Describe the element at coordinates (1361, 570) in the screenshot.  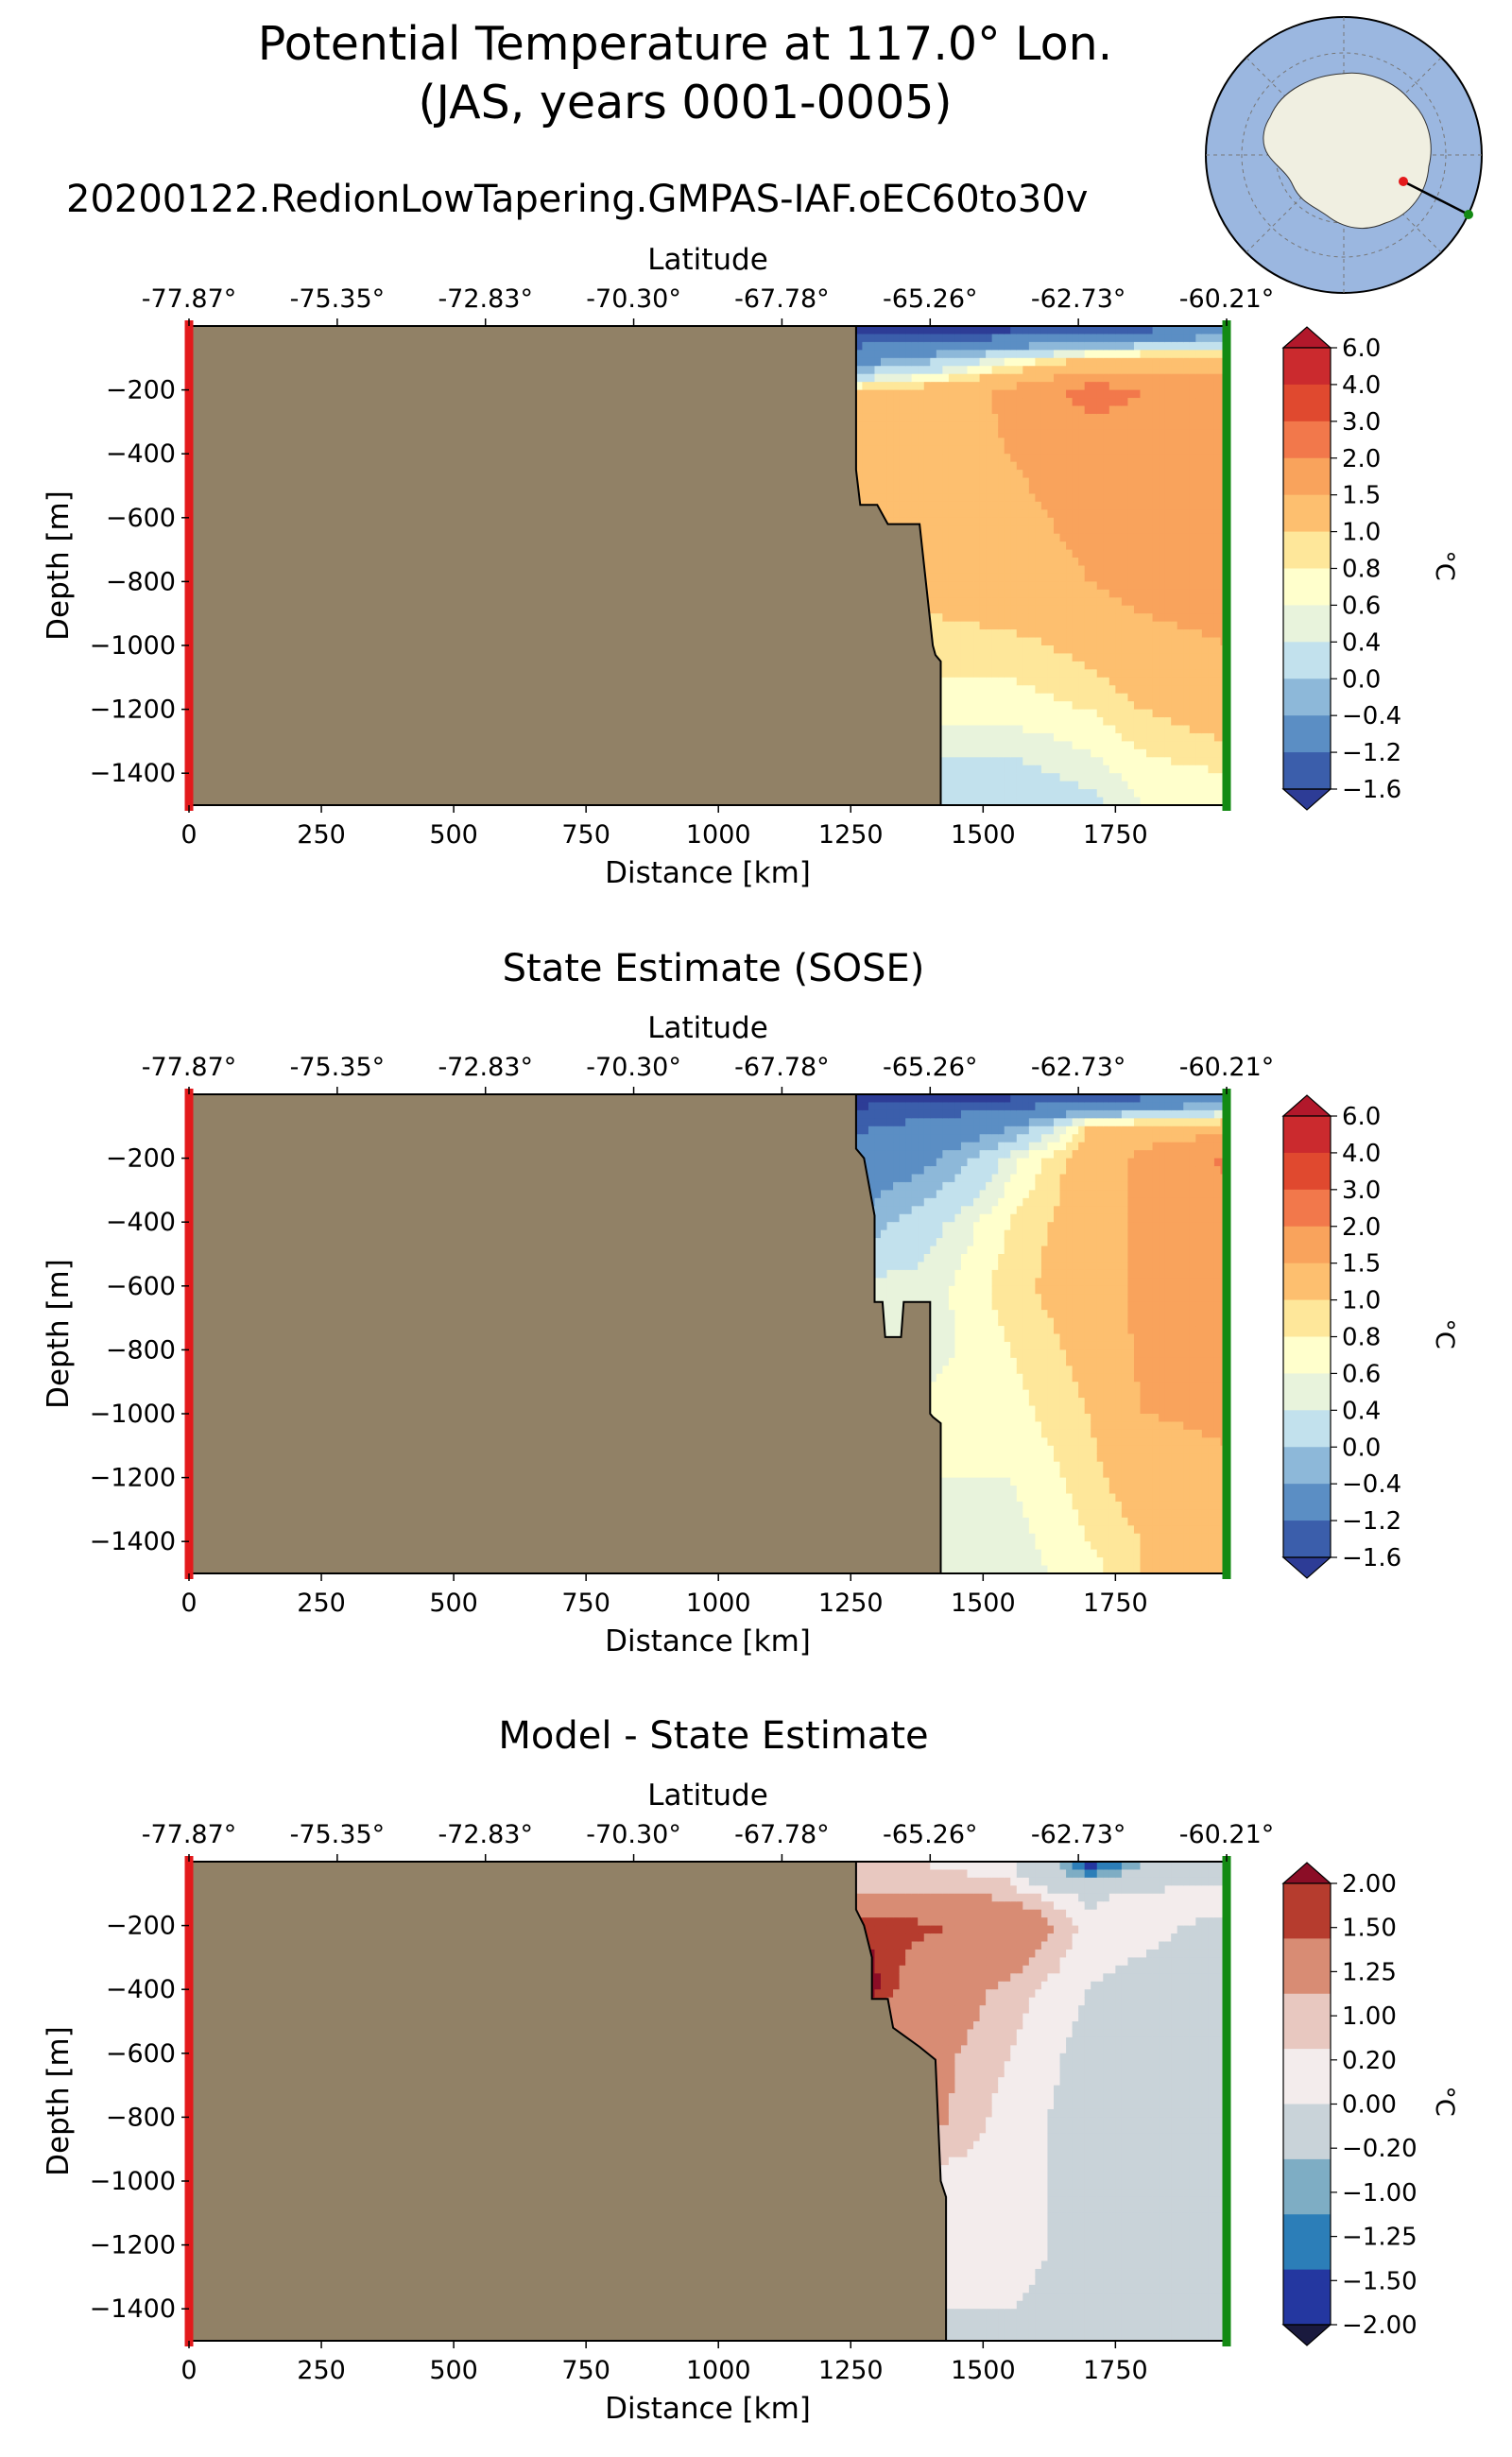
I see `colorbar-tick-label: 0.8` at that location.